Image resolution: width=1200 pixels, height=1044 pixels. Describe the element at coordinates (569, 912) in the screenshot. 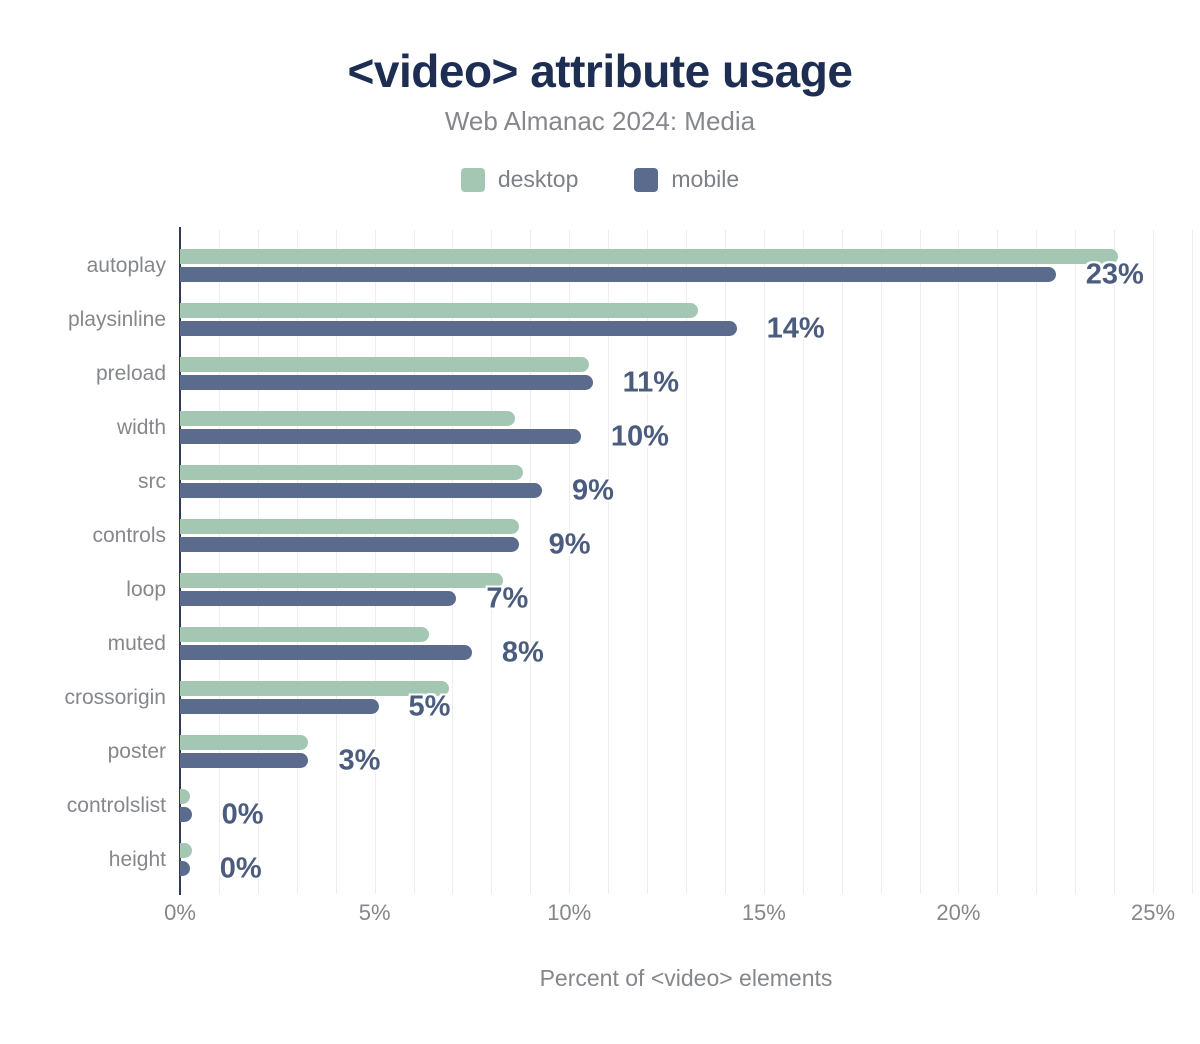

I see `x-tick-label: 10%` at that location.